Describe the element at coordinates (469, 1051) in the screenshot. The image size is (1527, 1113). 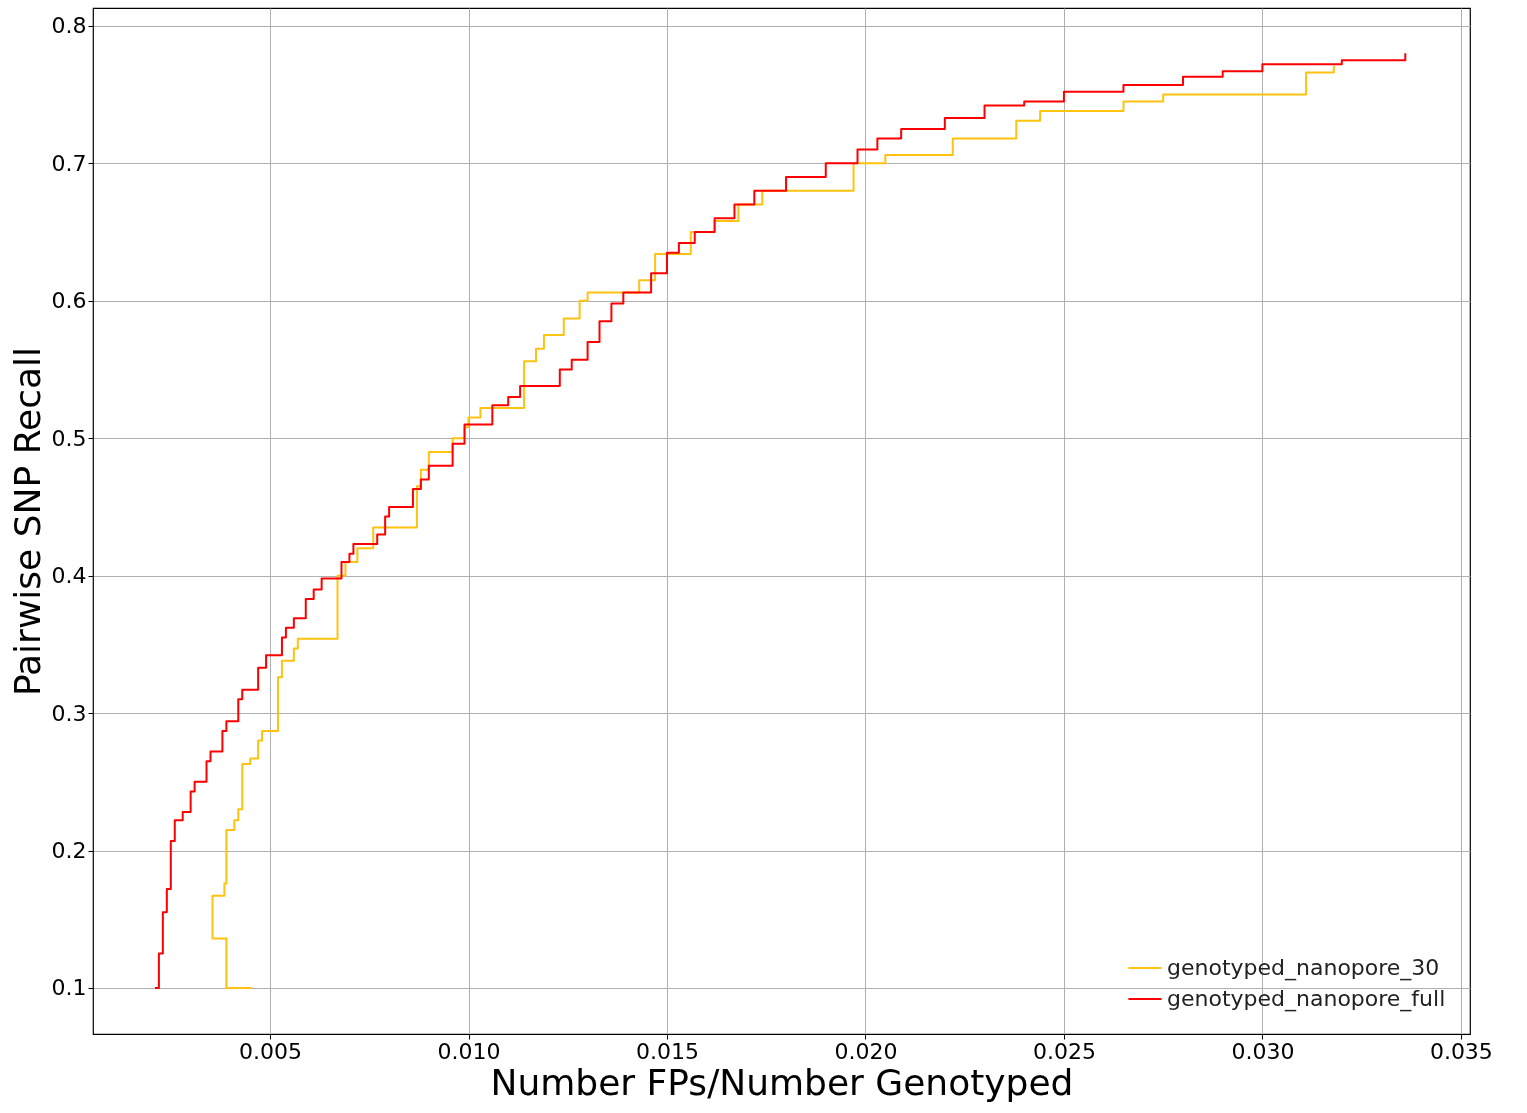
I see `x-tick-label: 0.010` at that location.